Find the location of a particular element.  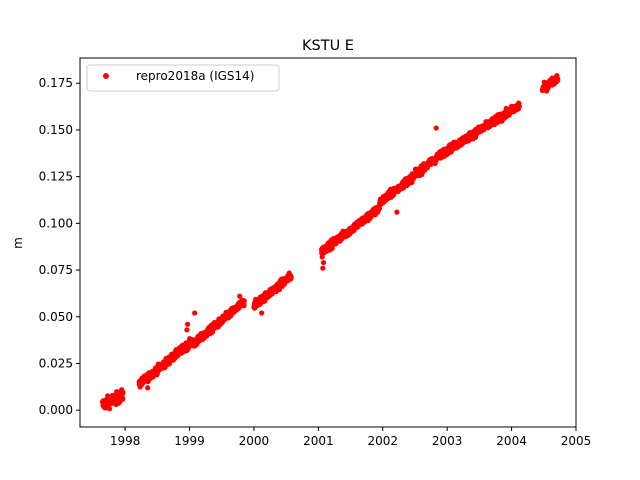

y-tick-label: 0.075 is located at coordinates (56, 270).